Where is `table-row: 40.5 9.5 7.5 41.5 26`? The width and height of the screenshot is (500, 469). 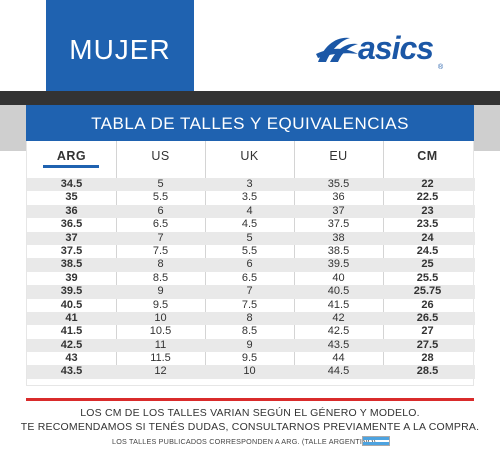
table-row: 40.5 9.5 7.5 41.5 26 is located at coordinates (251, 305).